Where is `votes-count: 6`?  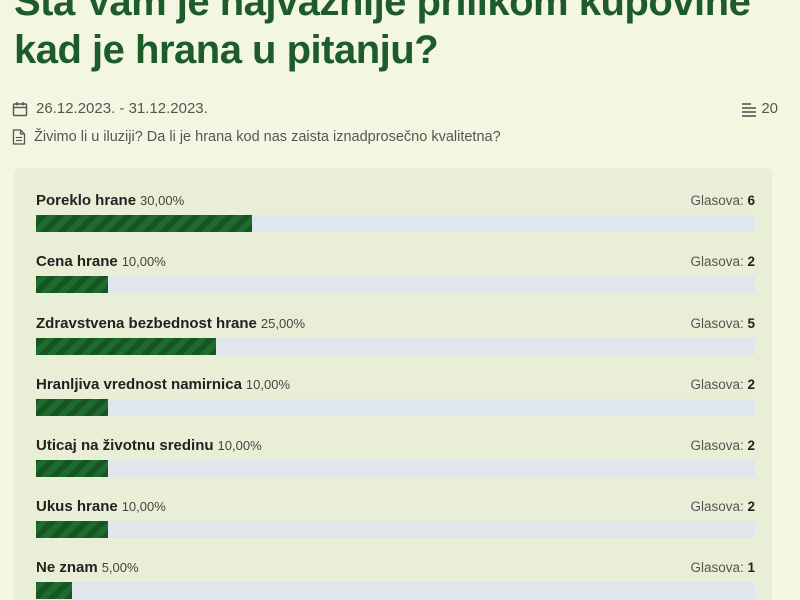
votes-count: 6 is located at coordinates (751, 200).